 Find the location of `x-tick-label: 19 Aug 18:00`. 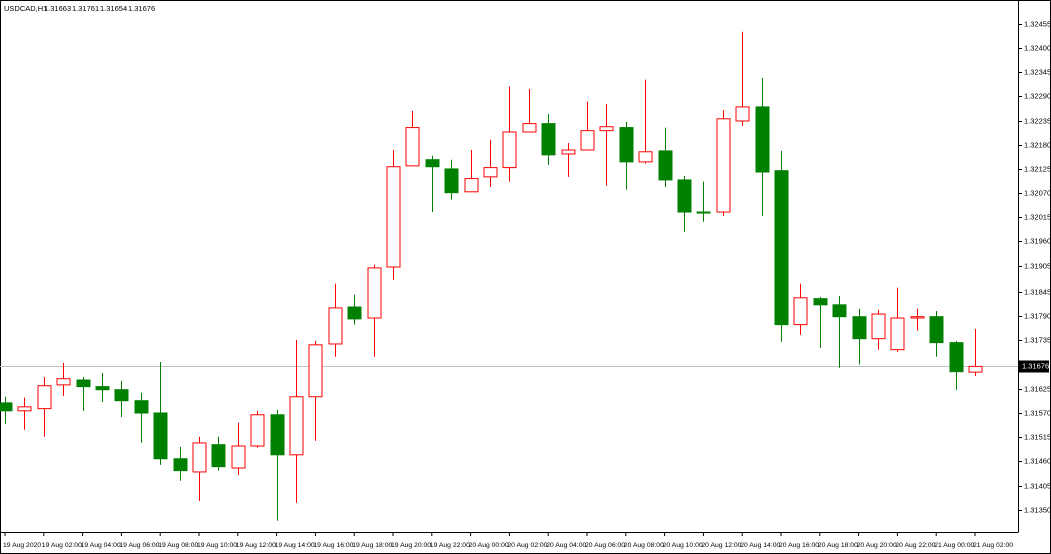

x-tick-label: 19 Aug 18:00 is located at coordinates (372, 545).